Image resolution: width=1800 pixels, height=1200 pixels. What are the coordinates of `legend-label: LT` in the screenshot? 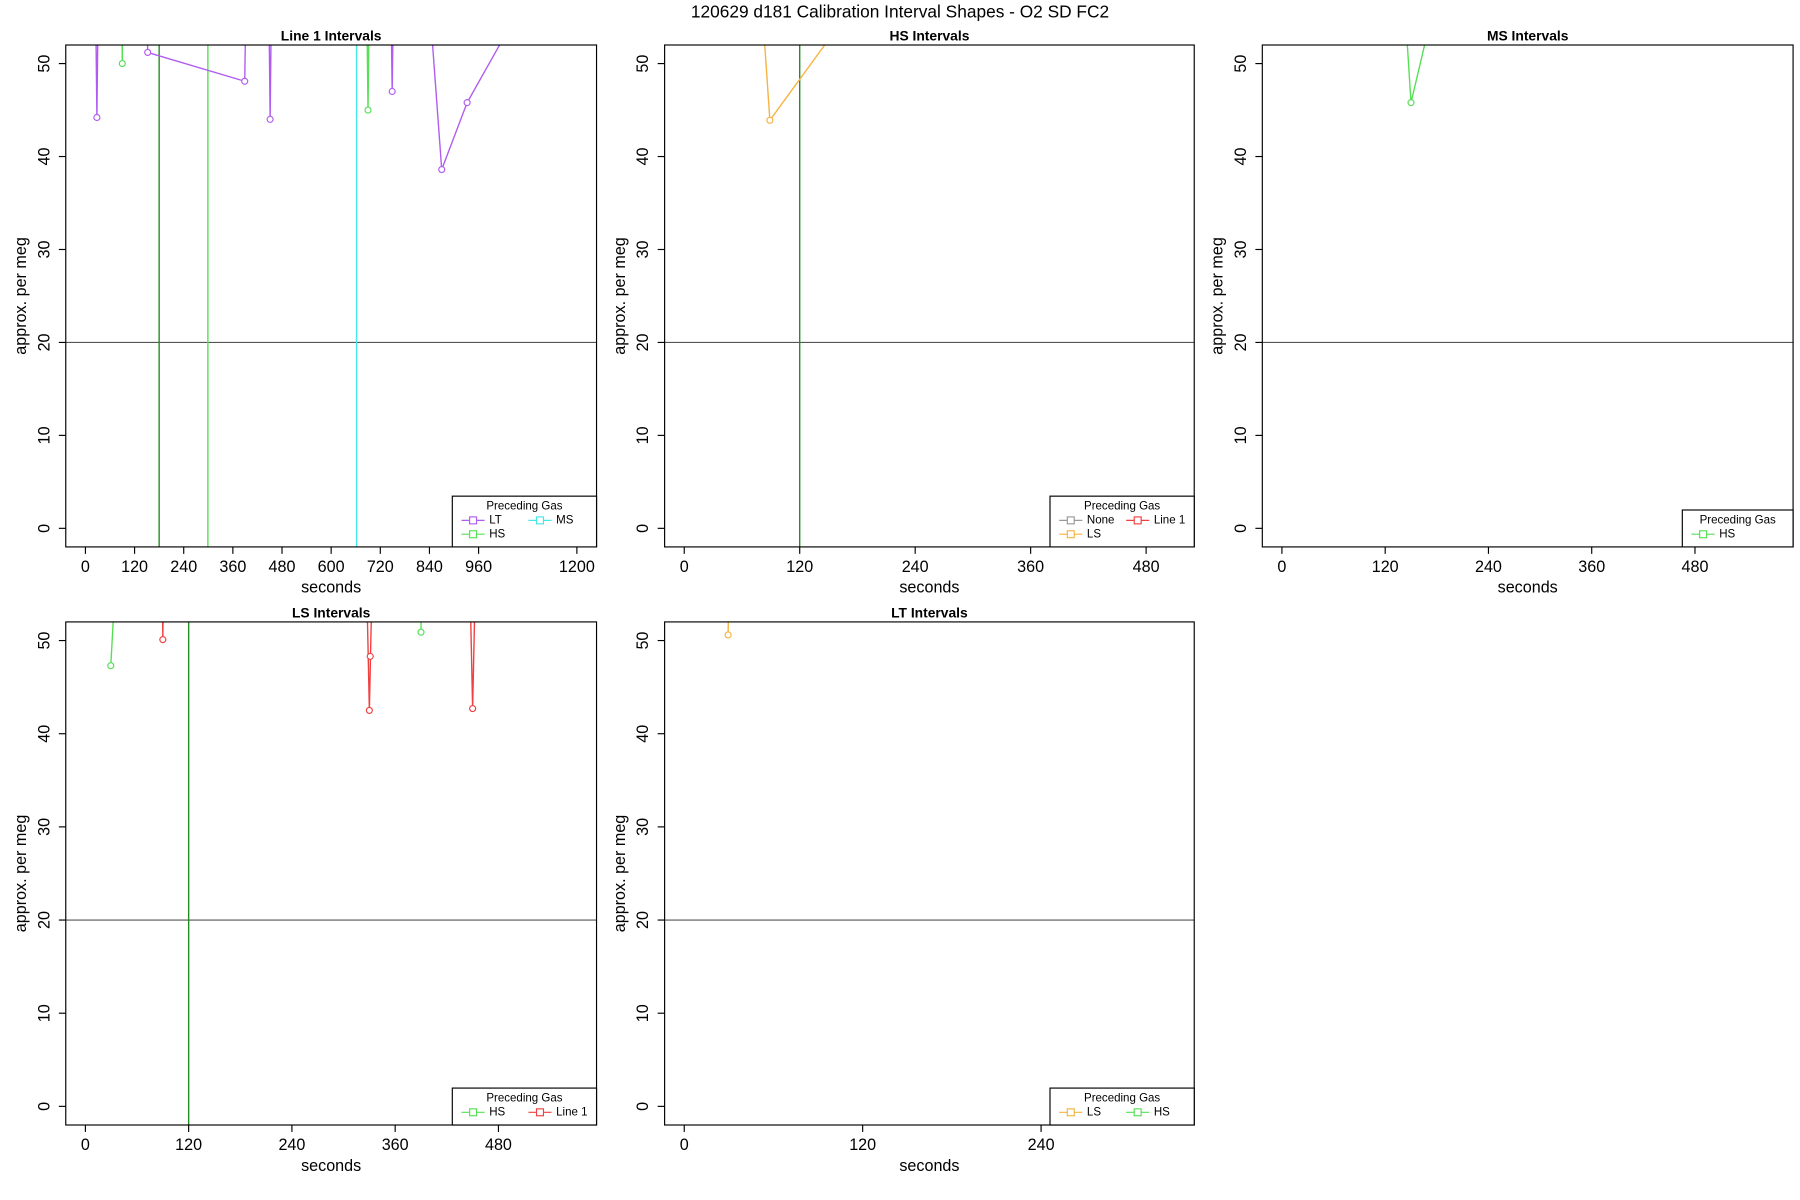 It's located at (495, 520).